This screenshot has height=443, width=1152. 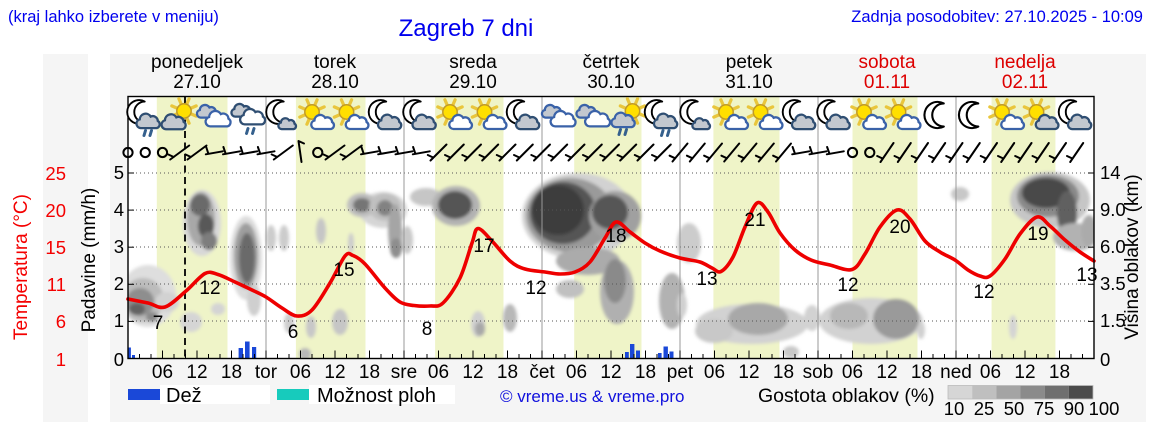 I want to click on svg-text: 9.0, so click(x=1113, y=209).